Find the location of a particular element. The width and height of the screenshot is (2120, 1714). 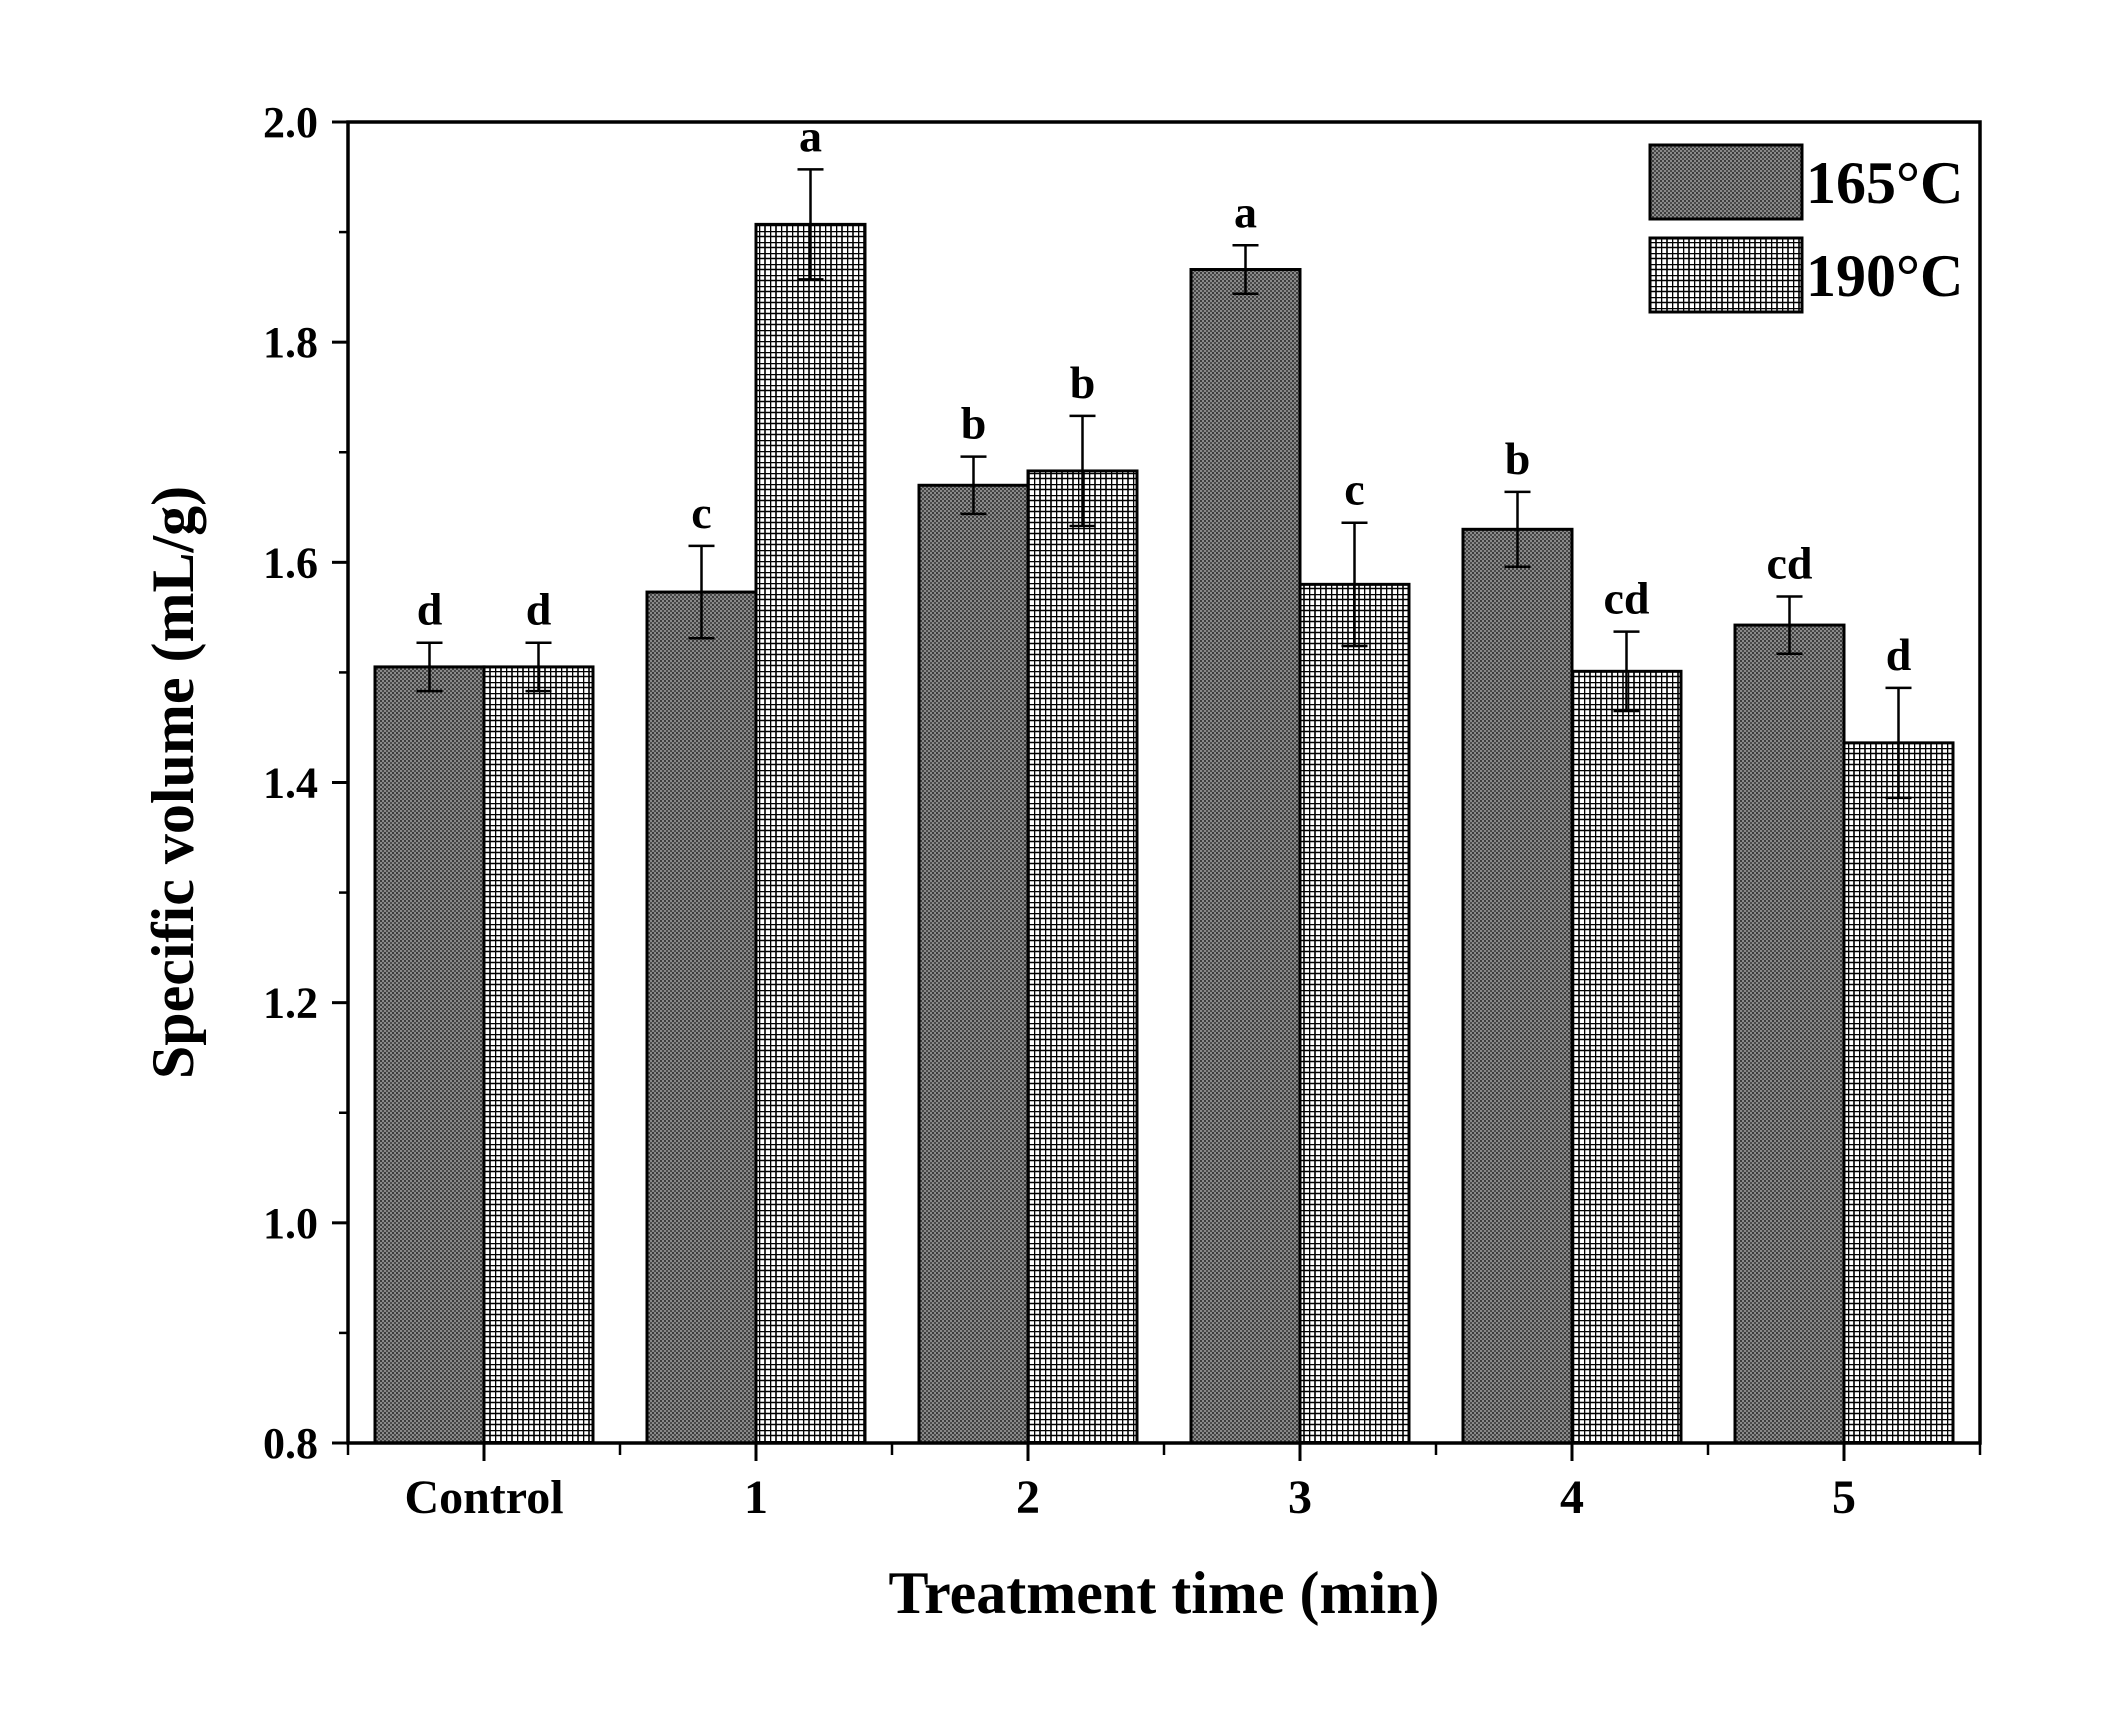

x-tick-label: Control is located at coordinates (483, 1497).